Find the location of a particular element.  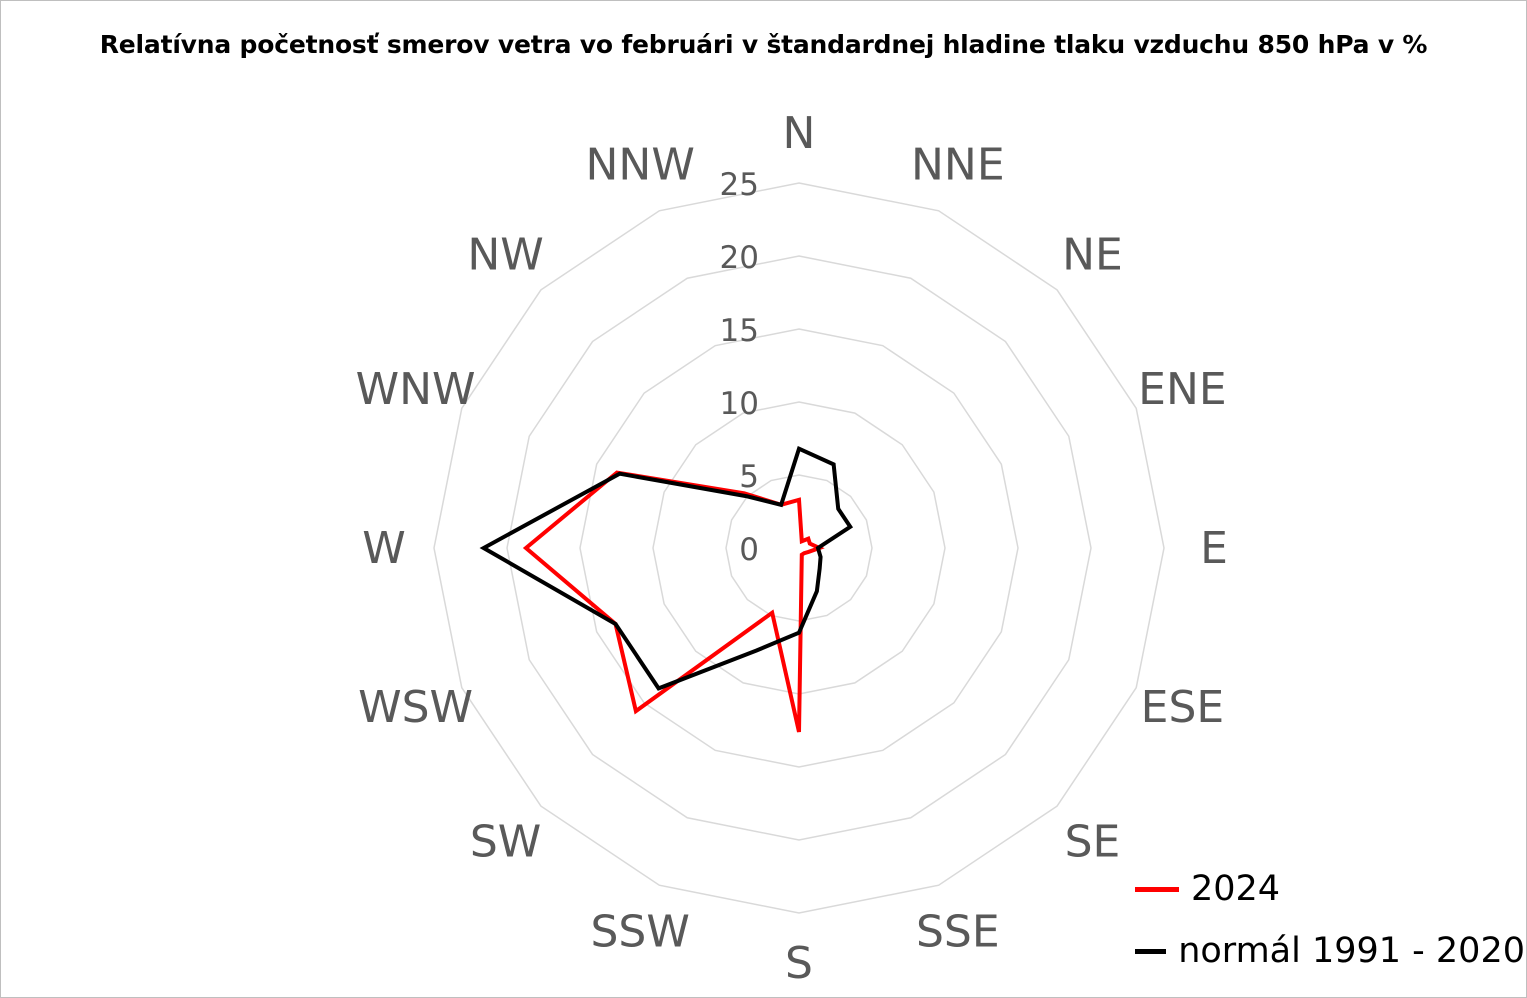

direction-label-nnw: NNW is located at coordinates (640, 165).